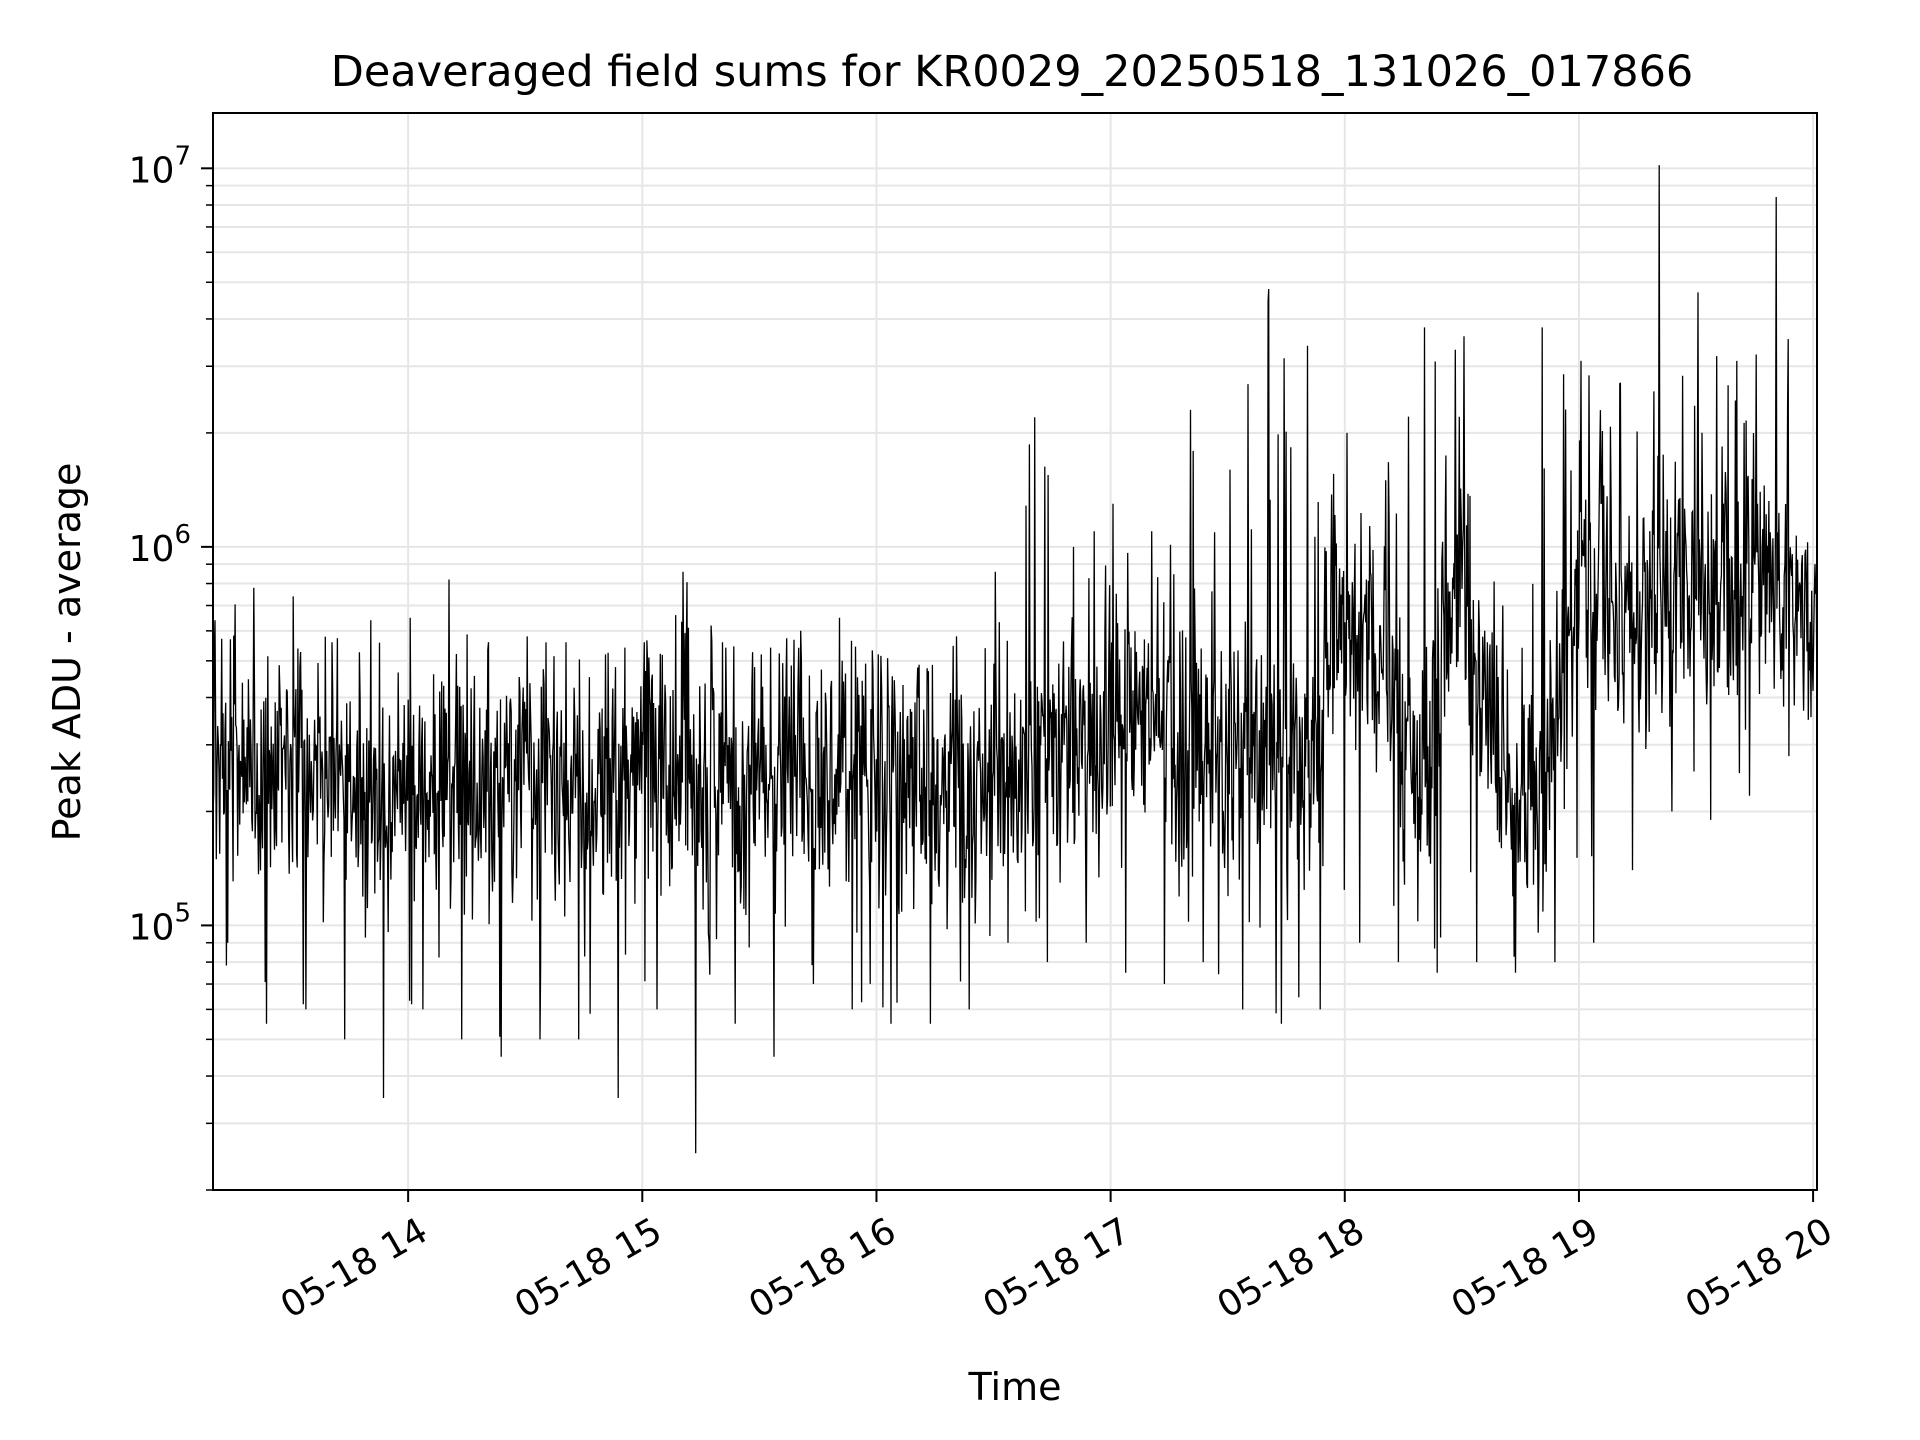 This screenshot has height=1440, width=1920. I want to click on y-tick-label: 10⁶, so click(160, 545).